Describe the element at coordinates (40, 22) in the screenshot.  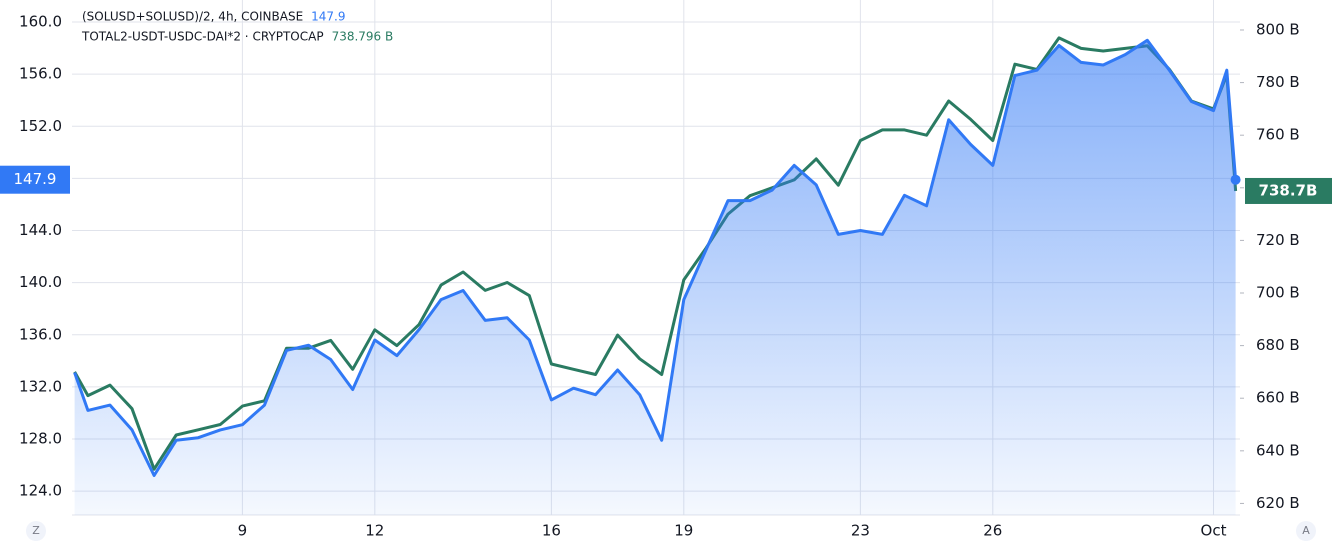
I see `y-tick-label: 160.0` at that location.